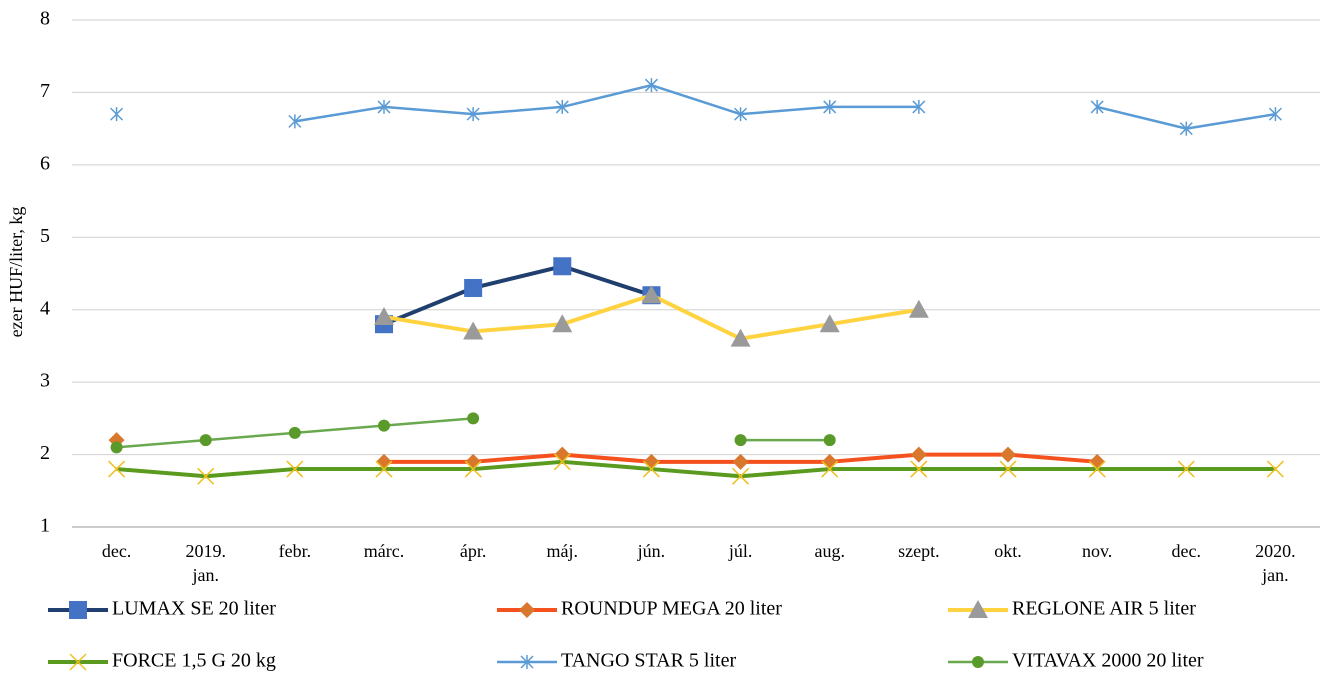  I want to click on x-tick-label: 2020. jan., so click(1275, 563).